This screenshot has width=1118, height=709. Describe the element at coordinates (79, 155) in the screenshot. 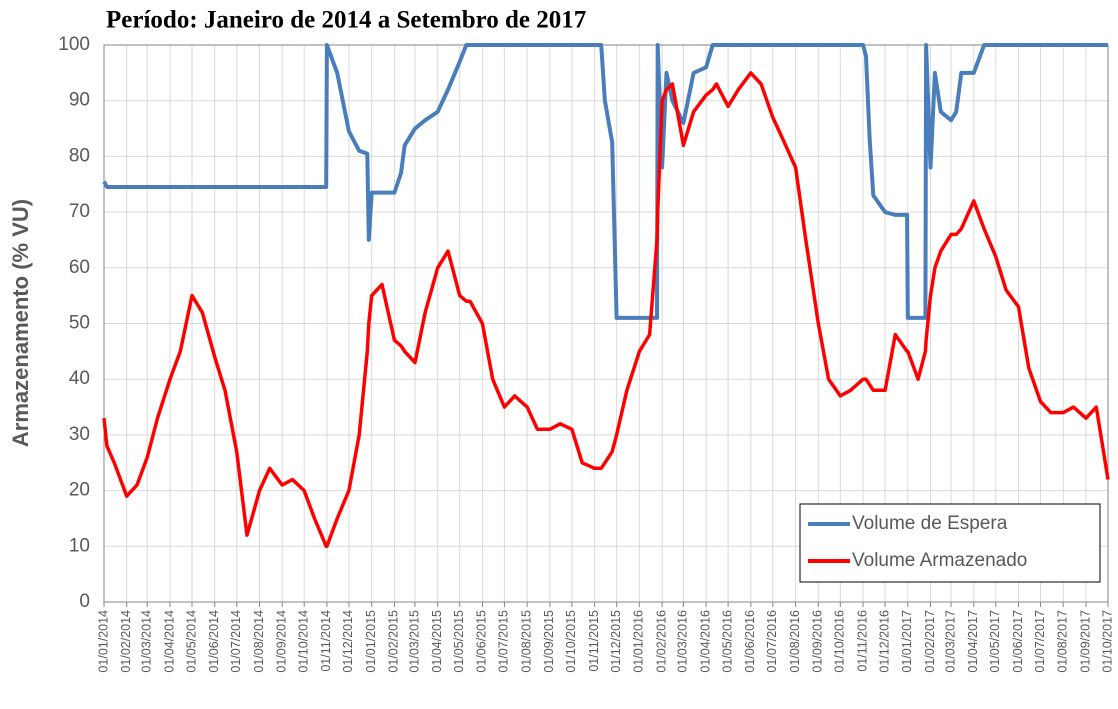

I see `y-tick-label: 80` at that location.